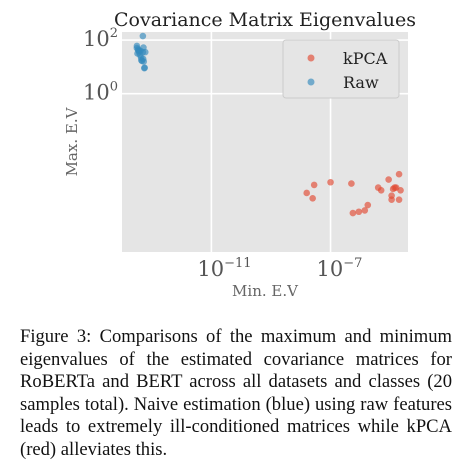 This screenshot has height=474, width=468. Describe the element at coordinates (265, 291) in the screenshot. I see `x-axis-label: Min. E.V` at that location.